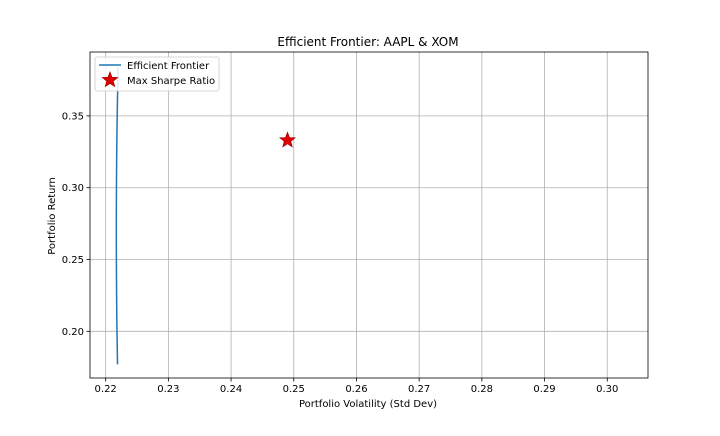  I want to click on chart-title: Efficient Frontier: AAPL & XOM, so click(367, 42).